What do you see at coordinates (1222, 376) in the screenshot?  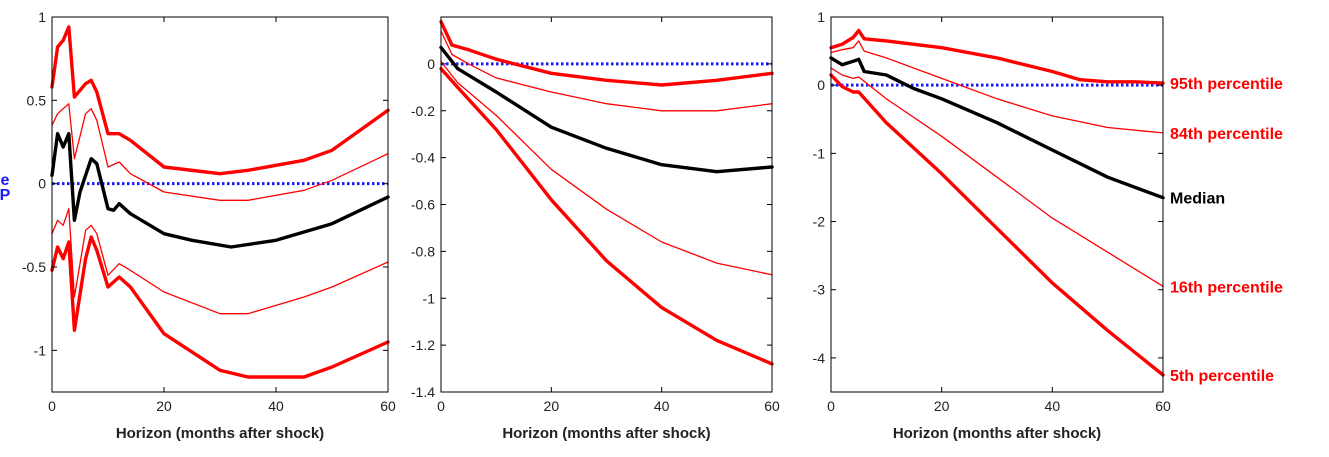 I see `series-annotation-p5: 5th percentile` at bounding box center [1222, 376].